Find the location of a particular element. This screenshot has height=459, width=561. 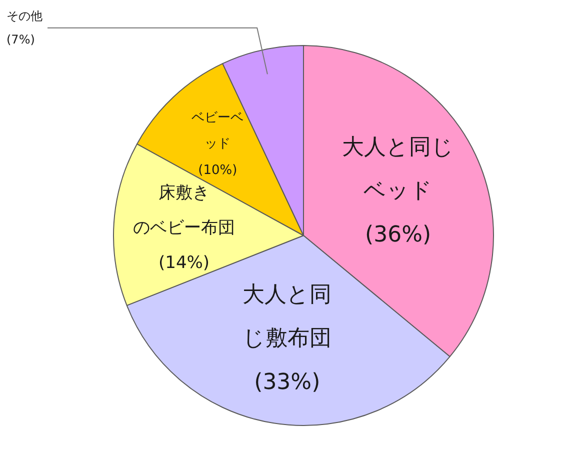

slice-label: ベビーベッド is located at coordinates (218, 131).